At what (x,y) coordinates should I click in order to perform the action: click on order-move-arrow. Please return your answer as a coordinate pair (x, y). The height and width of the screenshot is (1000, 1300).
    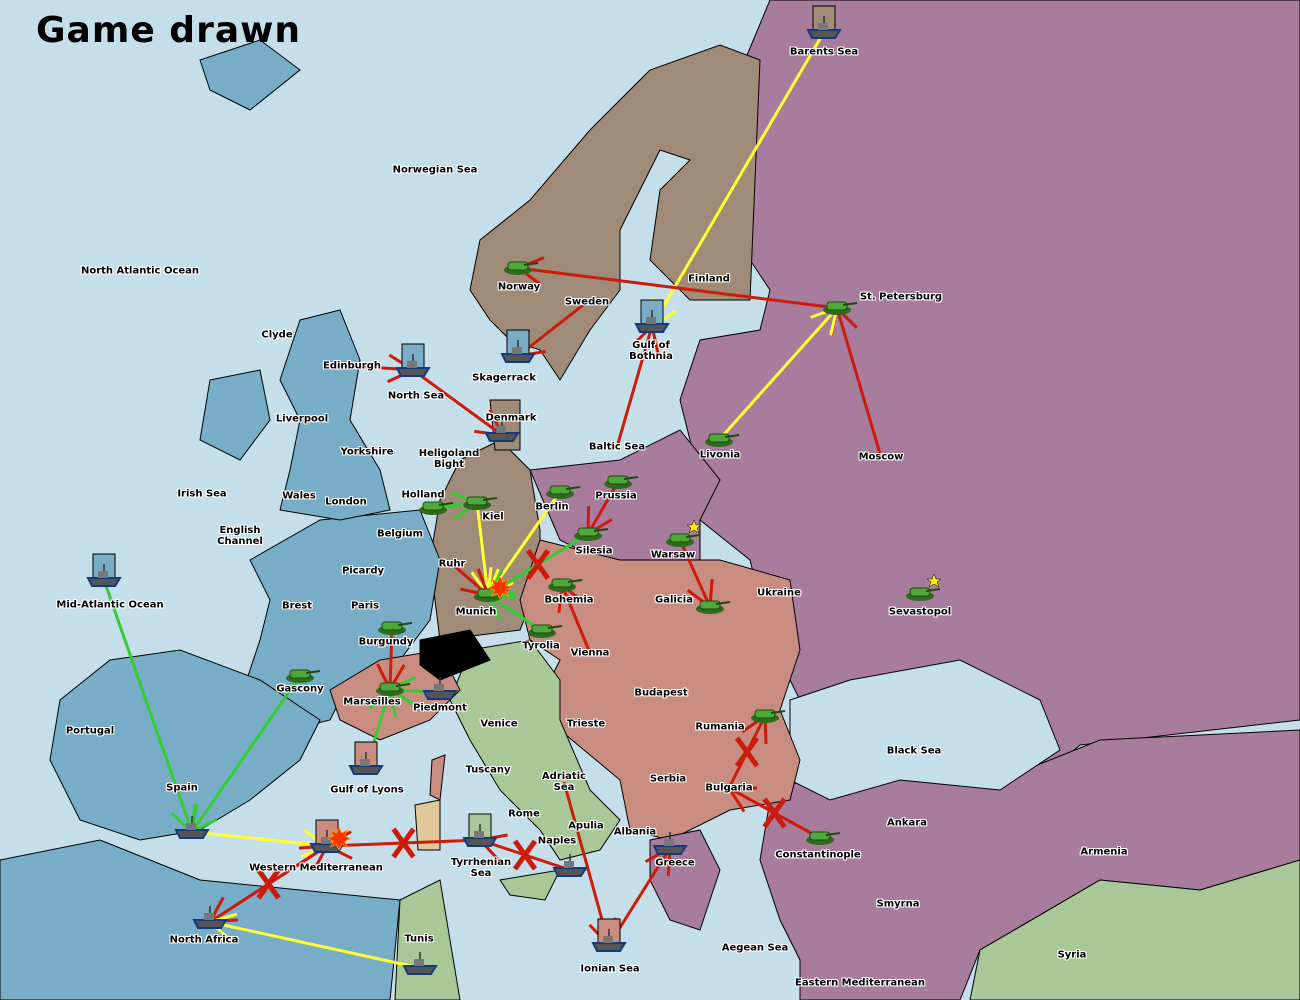
    Looking at the image, I should click on (259, 843).